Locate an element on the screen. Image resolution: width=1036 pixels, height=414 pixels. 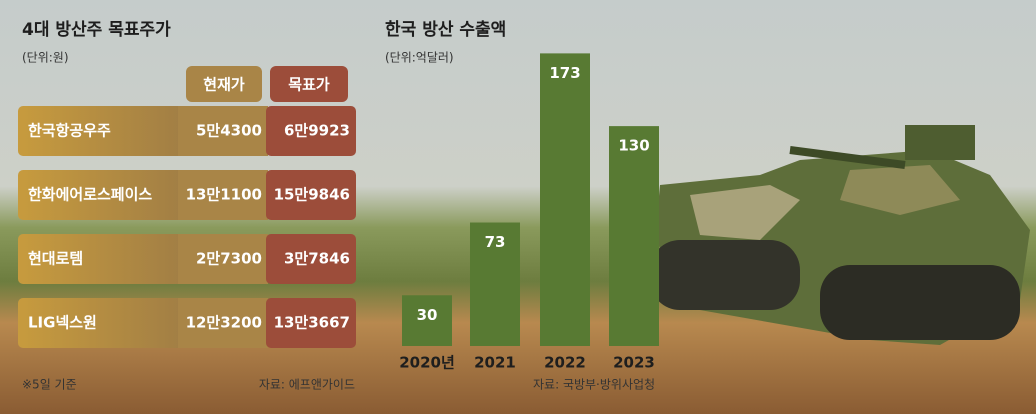
value-label: 173 is located at coordinates (564, 73).